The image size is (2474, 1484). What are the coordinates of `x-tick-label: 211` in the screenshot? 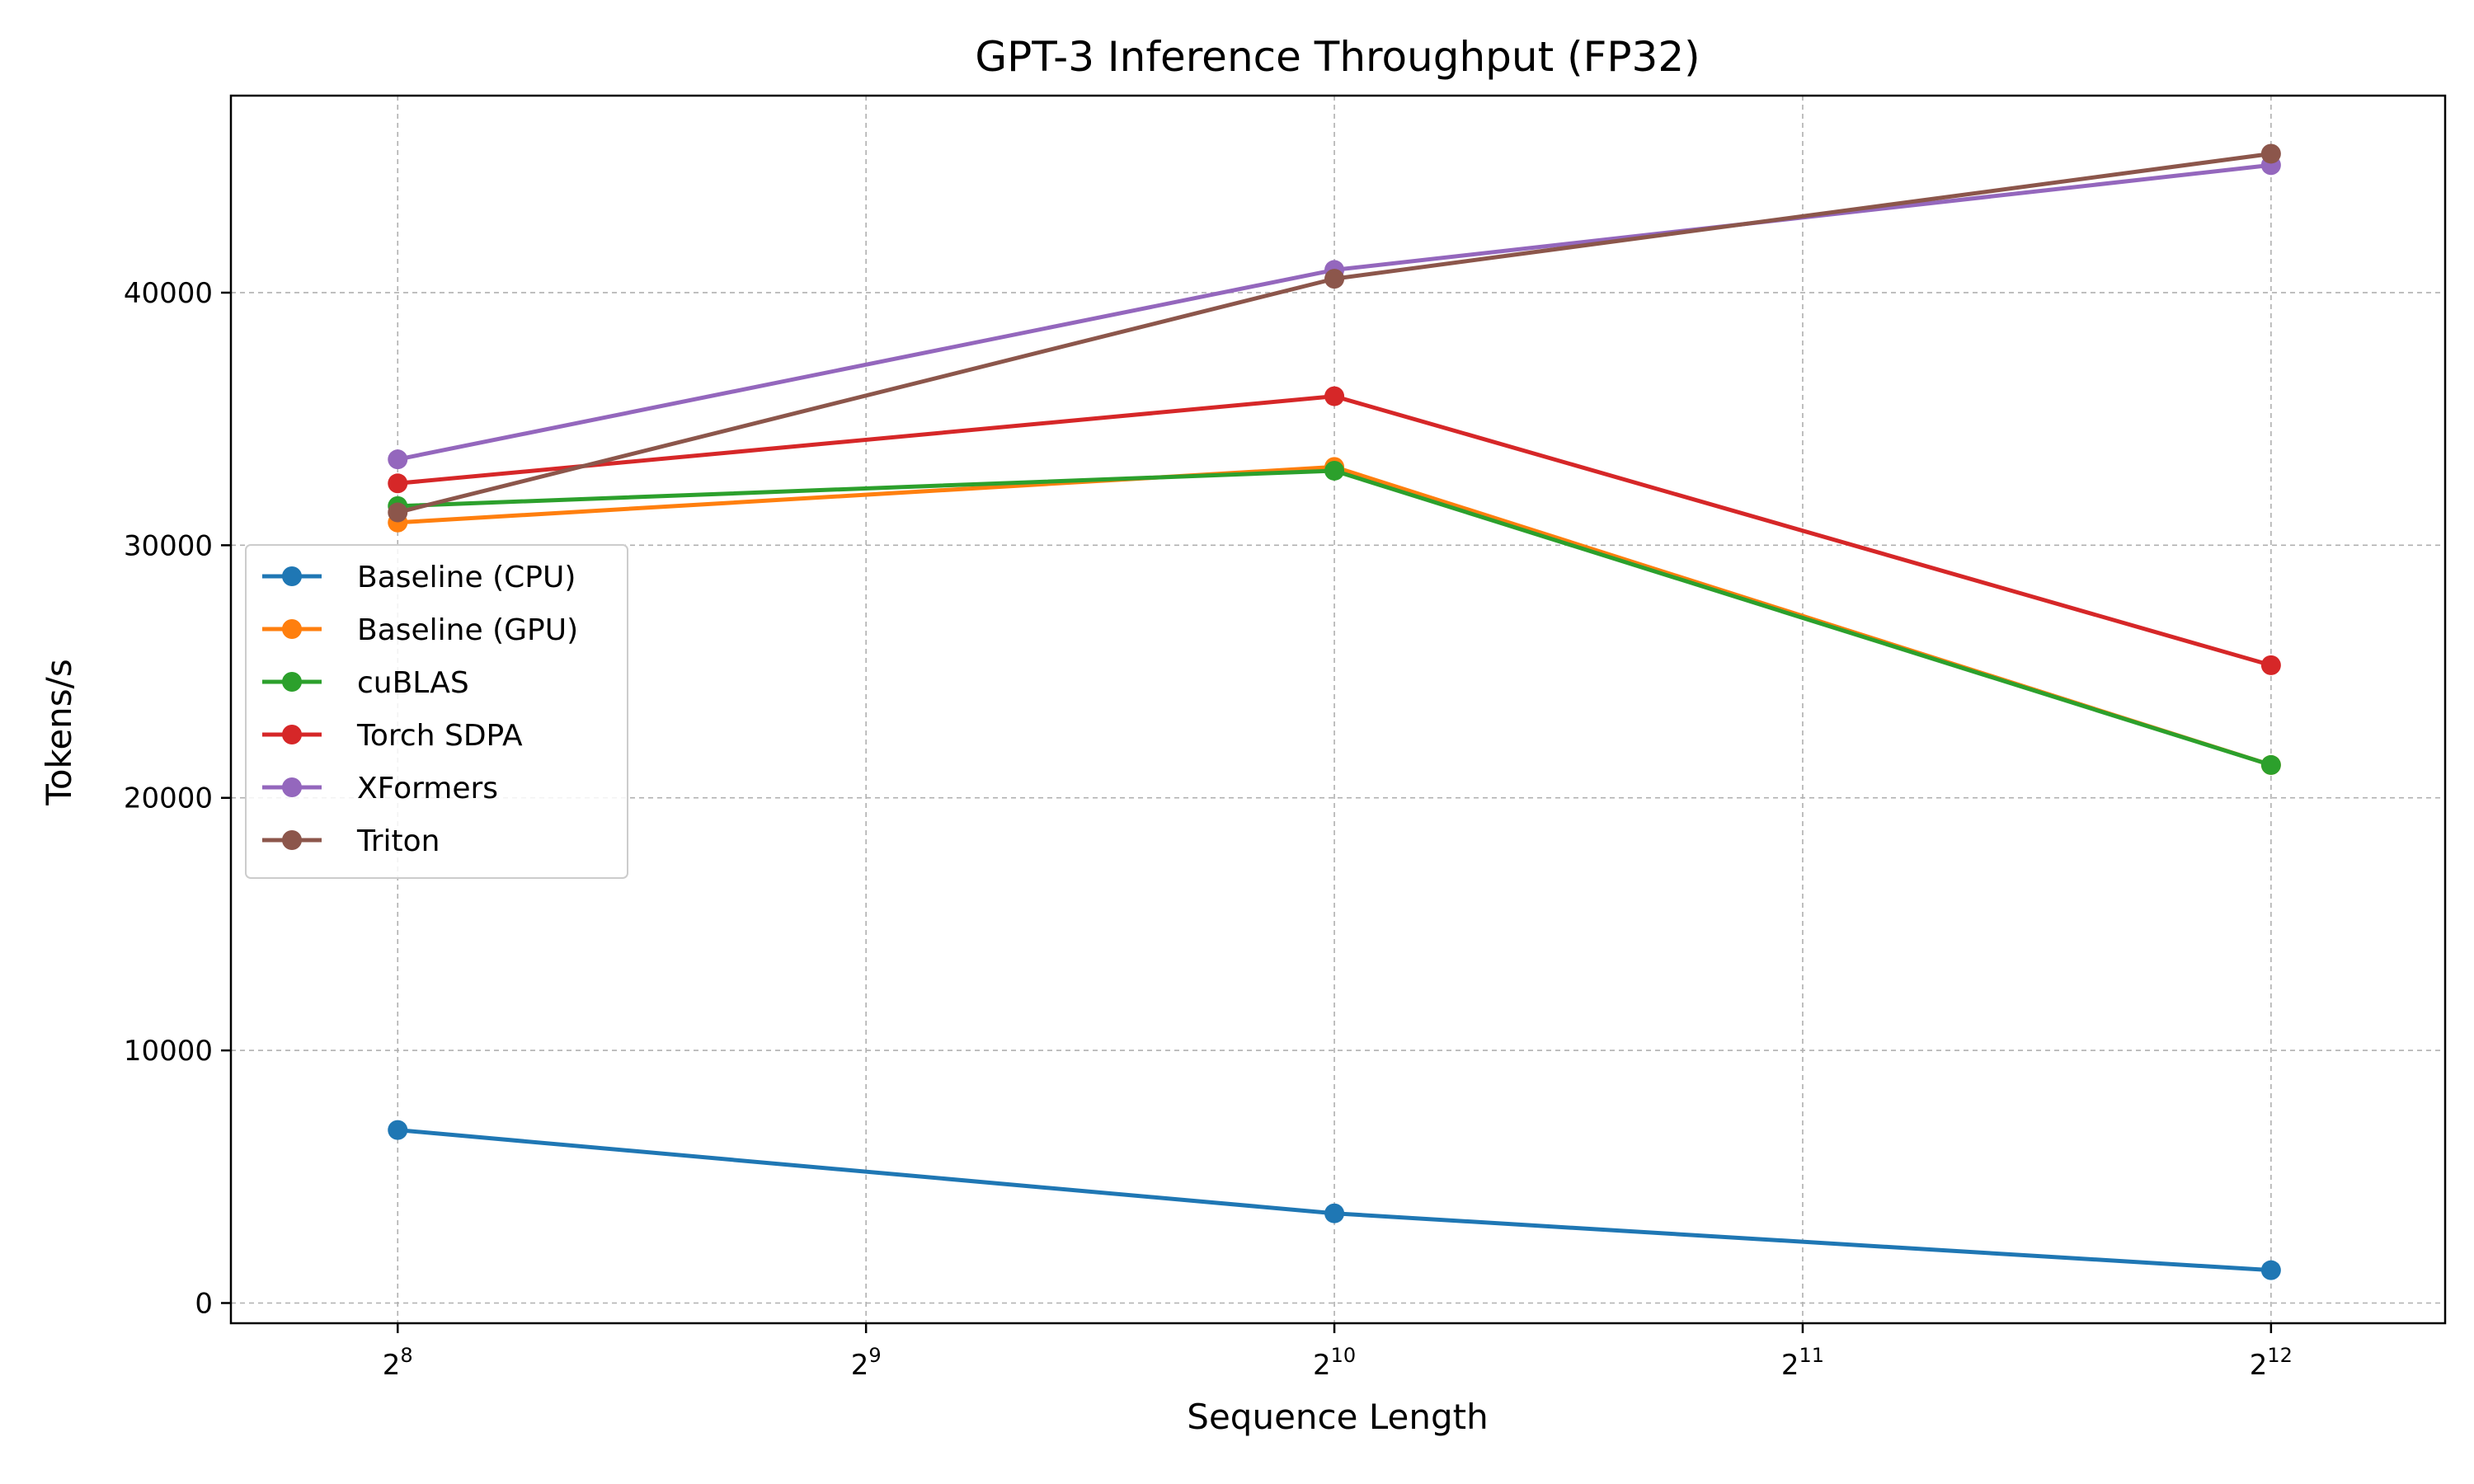 It's located at (1802, 1363).